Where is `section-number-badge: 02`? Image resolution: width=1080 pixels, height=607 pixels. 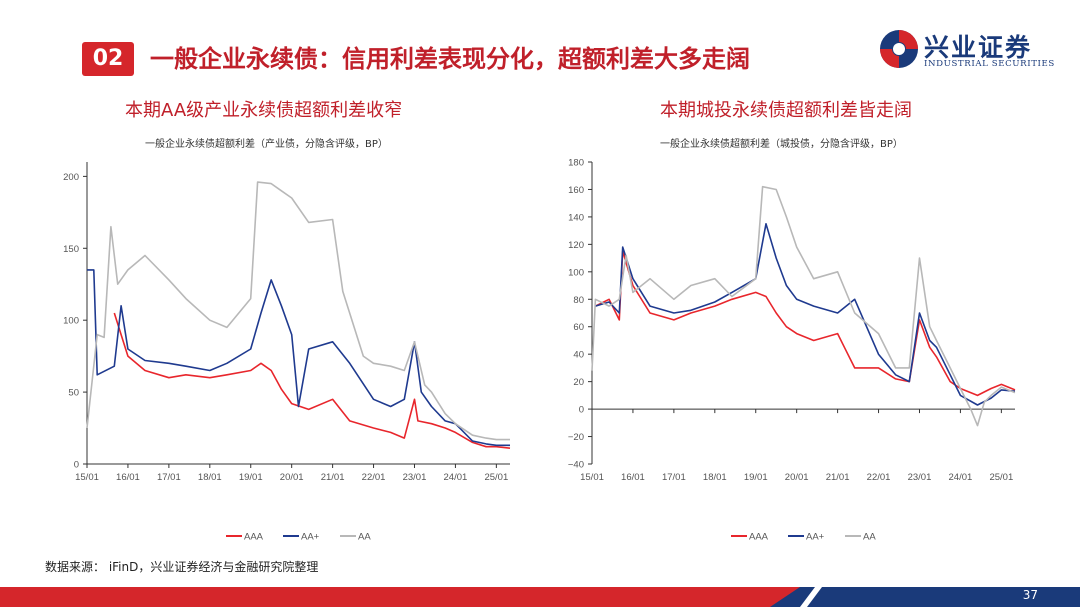 section-number-badge: 02 is located at coordinates (108, 59).